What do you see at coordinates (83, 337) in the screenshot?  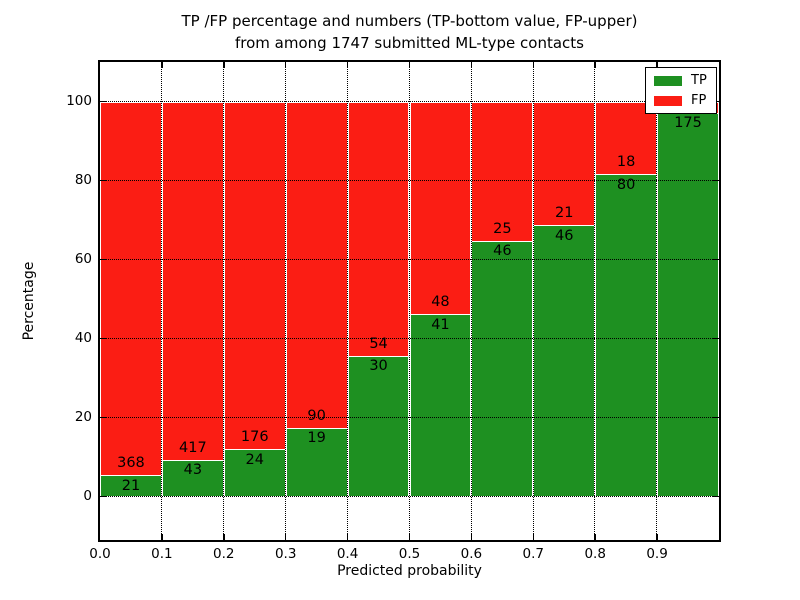 I see `y-tick-label: 40` at bounding box center [83, 337].